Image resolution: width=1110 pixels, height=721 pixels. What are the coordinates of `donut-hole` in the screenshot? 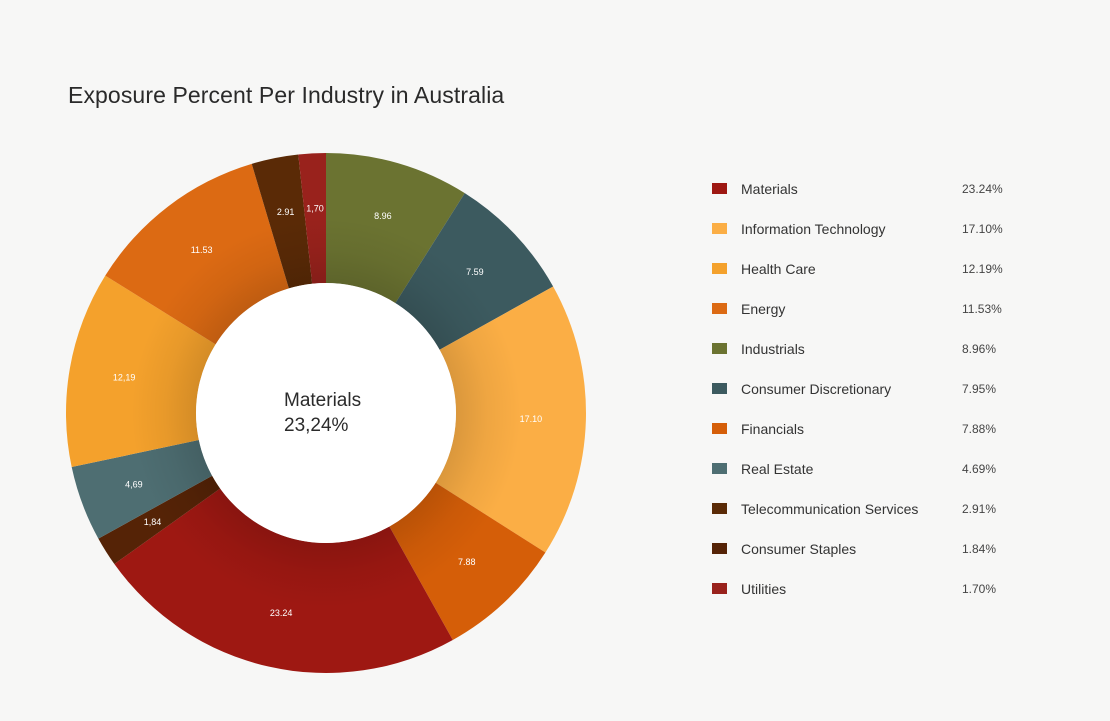 It's located at (326, 413).